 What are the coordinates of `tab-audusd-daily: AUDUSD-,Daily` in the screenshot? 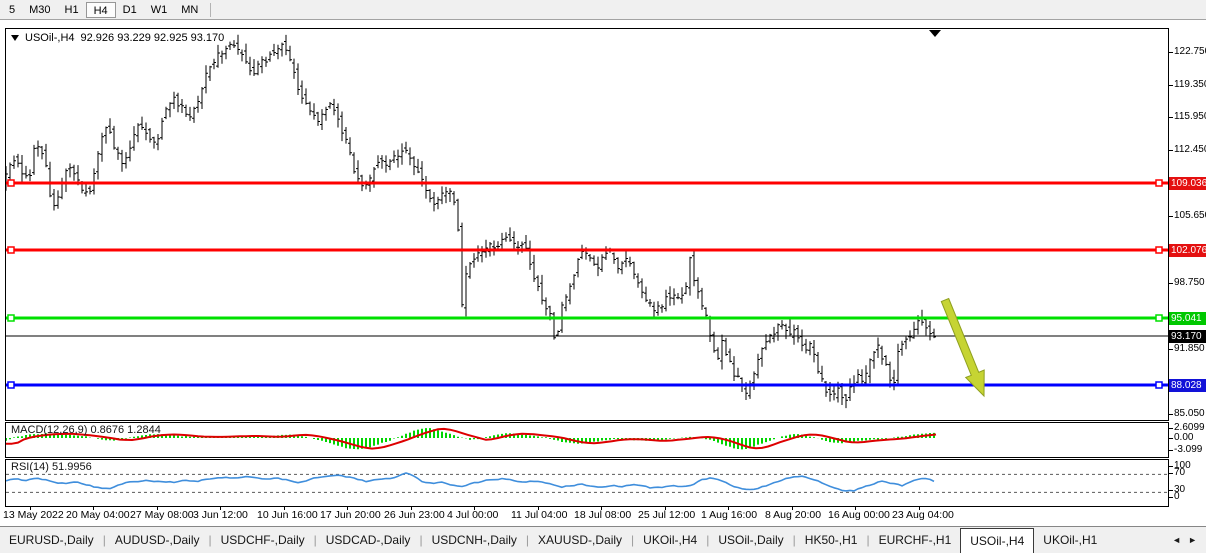 It's located at (157, 540).